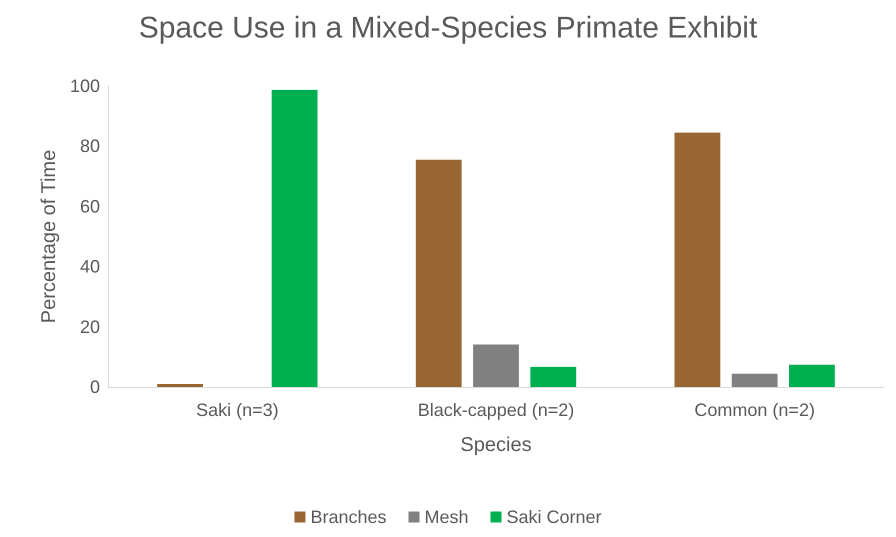 This screenshot has height=537, width=896. Describe the element at coordinates (496, 410) in the screenshot. I see `x-tick-label: Black-capped (n=2)` at that location.